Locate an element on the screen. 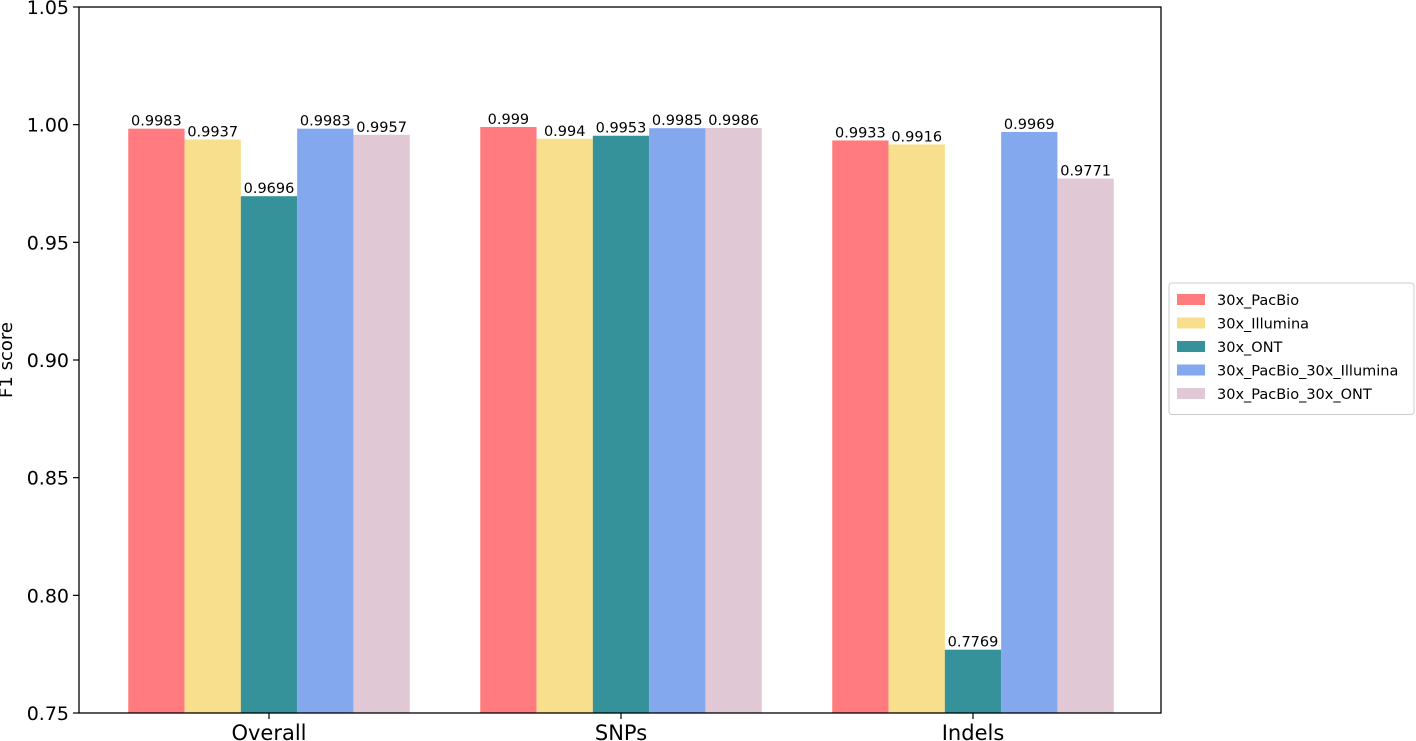  data-label-indels-30x-ont: 0.7769 is located at coordinates (973, 643).